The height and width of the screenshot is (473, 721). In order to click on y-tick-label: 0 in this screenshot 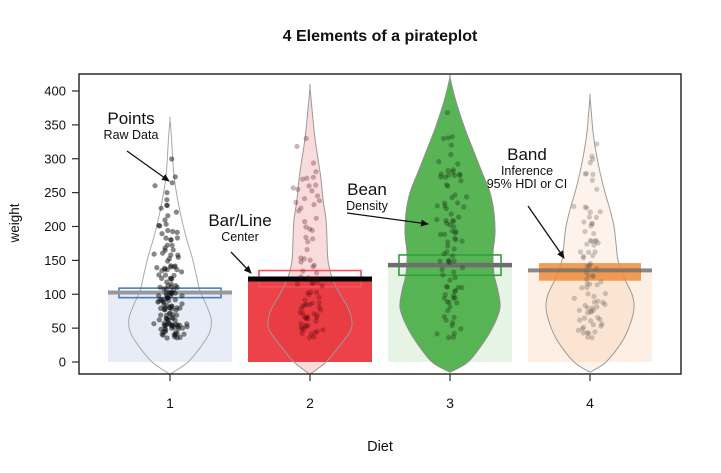, I will do `click(62, 362)`.